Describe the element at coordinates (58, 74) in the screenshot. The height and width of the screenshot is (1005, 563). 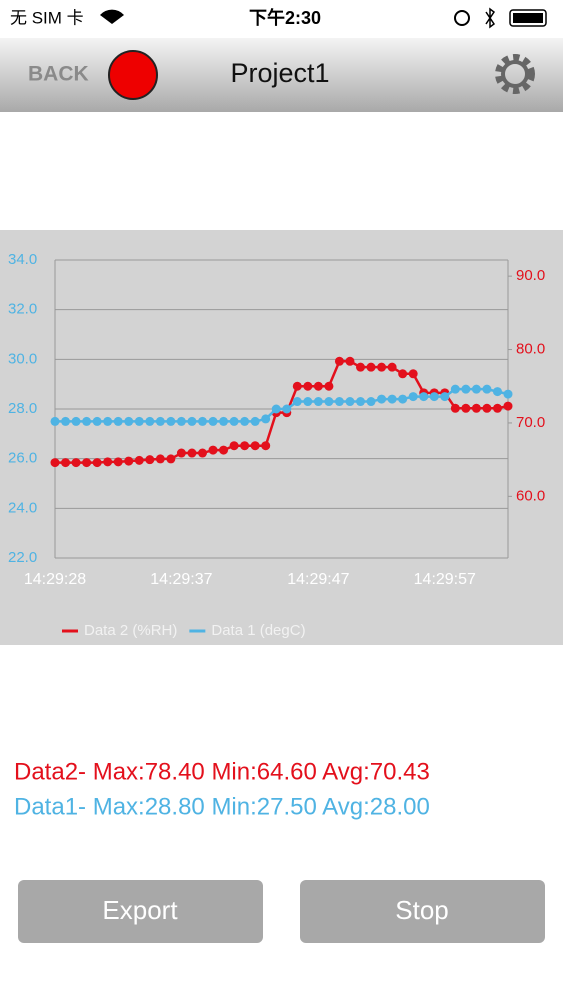
I see `back-button: BACK` at that location.